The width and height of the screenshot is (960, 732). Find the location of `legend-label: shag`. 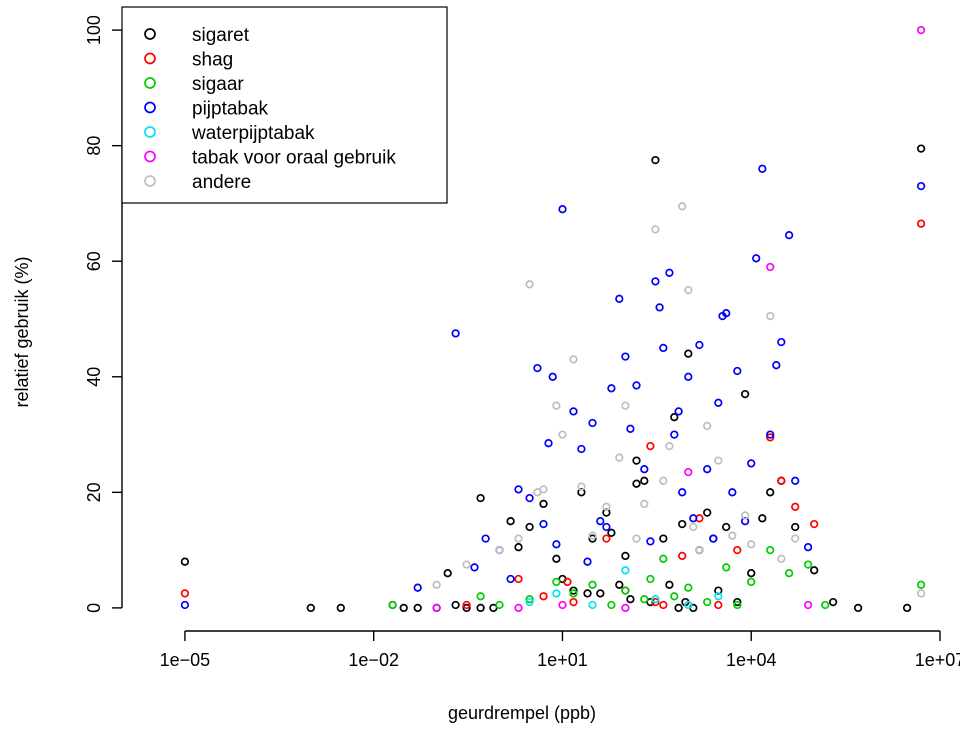

legend-label: shag is located at coordinates (212, 60).